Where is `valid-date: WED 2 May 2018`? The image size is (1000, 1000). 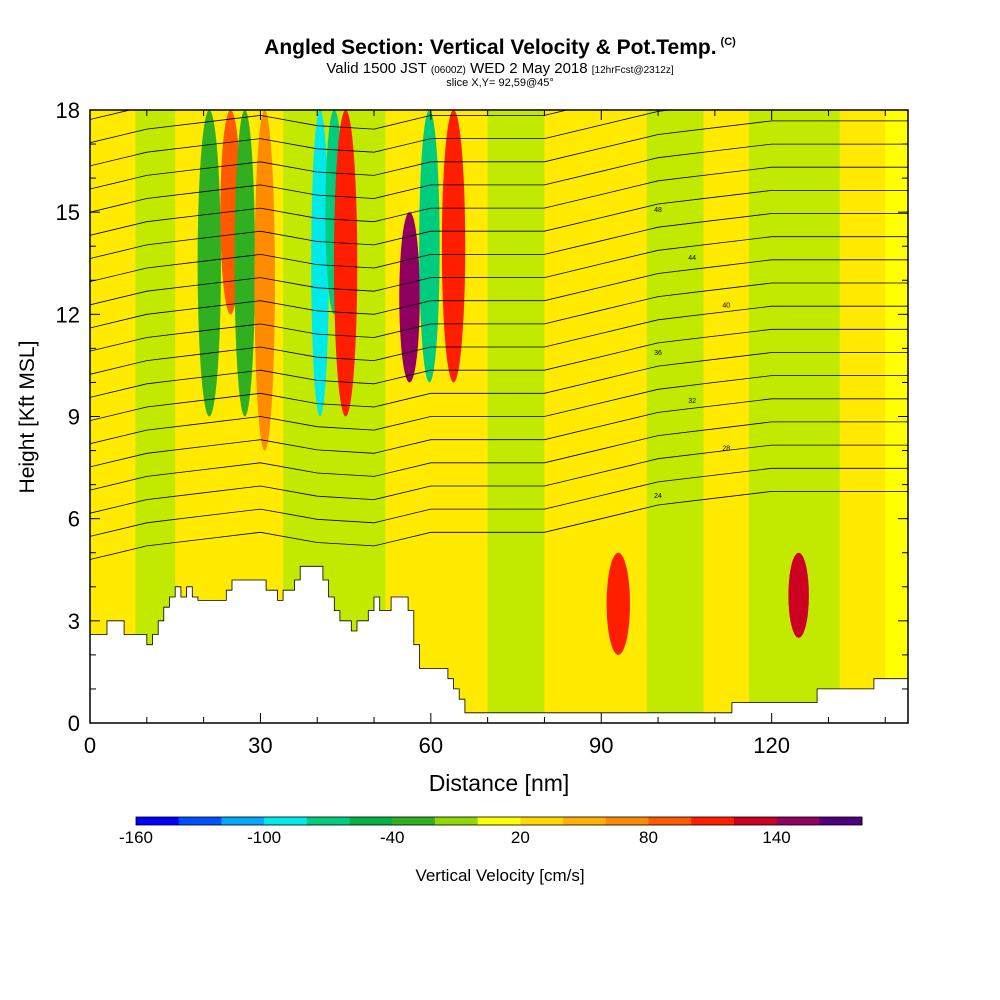
valid-date: WED 2 May 2018 is located at coordinates (529, 68).